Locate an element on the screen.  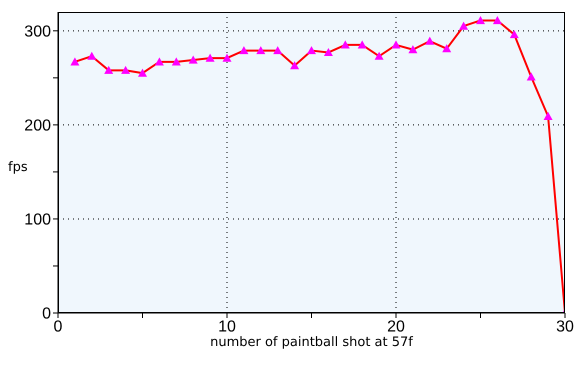
x-tick-label: 20 is located at coordinates (396, 327).